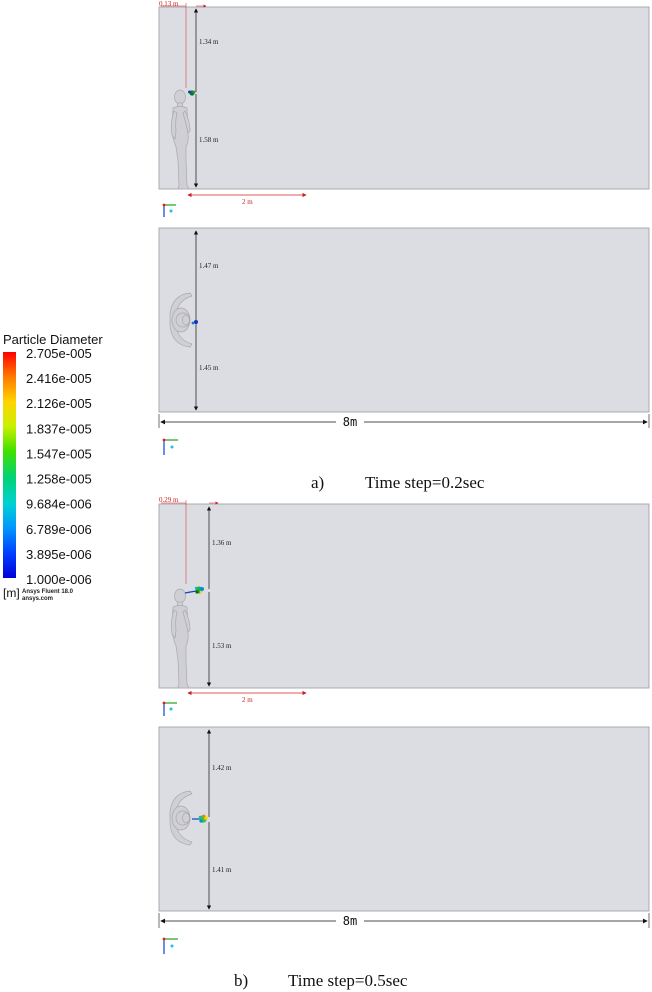 This screenshot has height=992, width=652. Describe the element at coordinates (59, 529) in the screenshot. I see `legend-tick-label: 6.789e-006` at that location.